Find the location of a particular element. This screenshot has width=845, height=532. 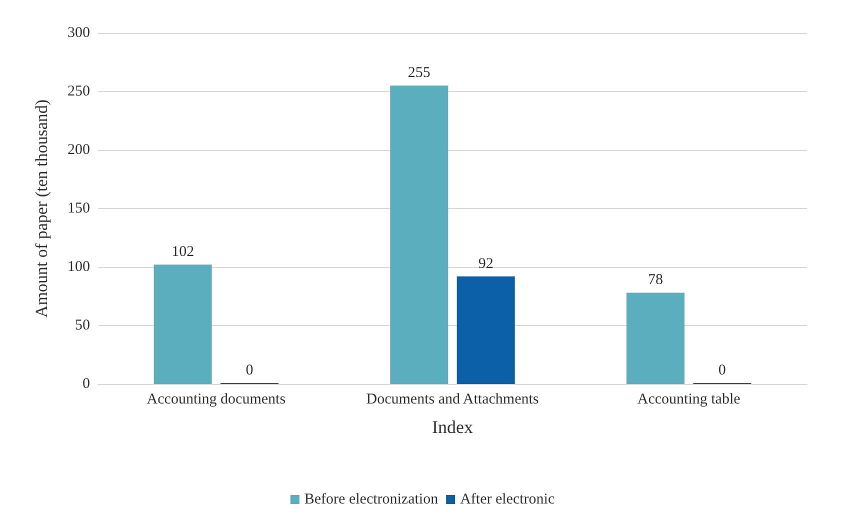

legend-label: After electronic is located at coordinates (507, 500).